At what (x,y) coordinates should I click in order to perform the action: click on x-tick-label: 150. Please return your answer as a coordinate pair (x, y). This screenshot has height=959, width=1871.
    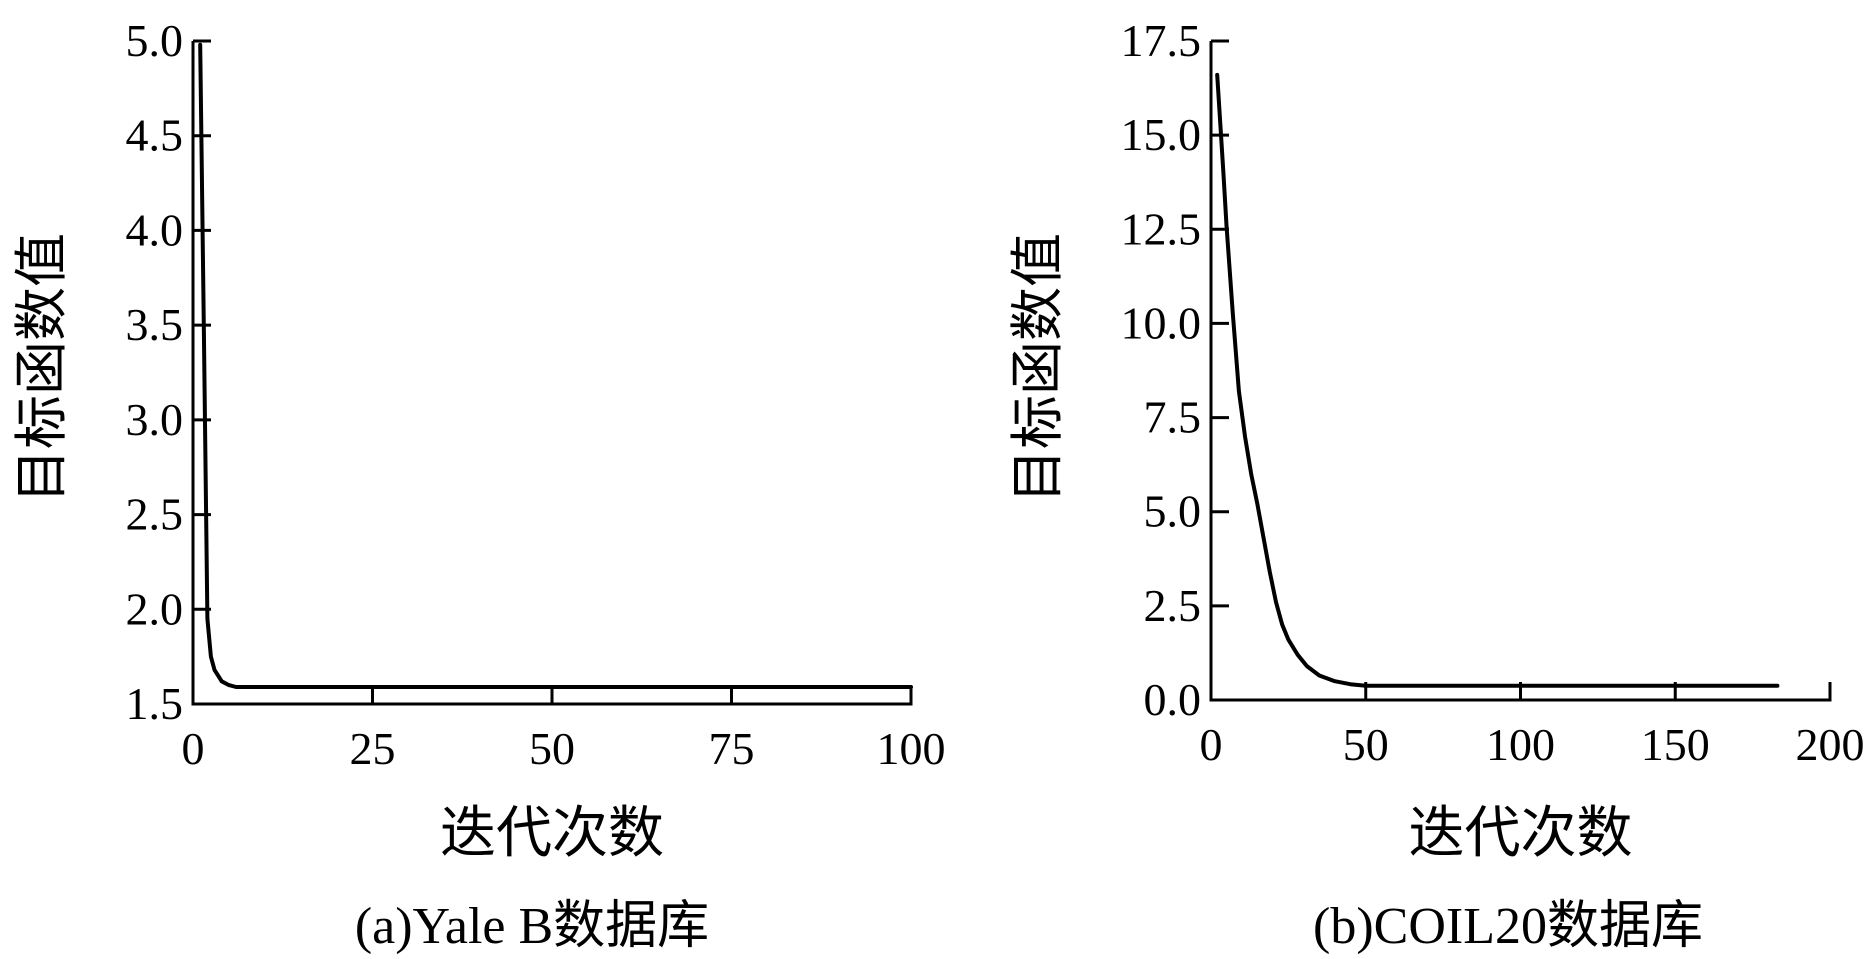
    Looking at the image, I should click on (1675, 744).